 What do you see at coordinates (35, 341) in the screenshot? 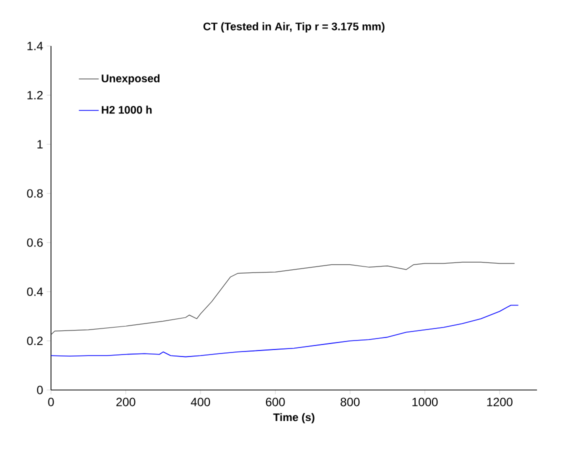
I see `y-tick-label: 0.2` at bounding box center [35, 341].